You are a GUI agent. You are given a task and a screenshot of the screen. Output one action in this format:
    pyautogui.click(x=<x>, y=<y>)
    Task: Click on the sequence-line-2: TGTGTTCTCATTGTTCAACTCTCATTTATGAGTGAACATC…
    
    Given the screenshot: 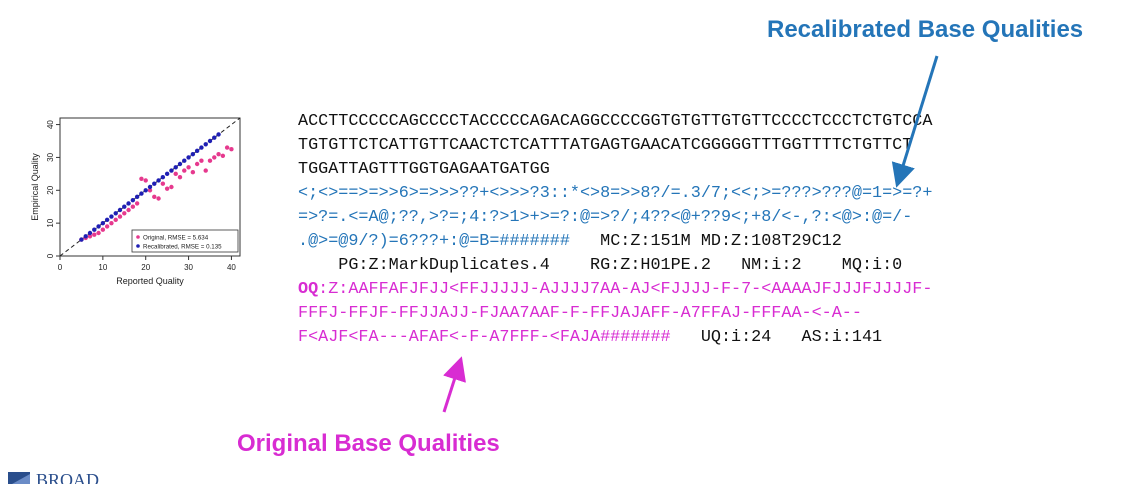 What is the action you would take?
    pyautogui.click(x=605, y=145)
    